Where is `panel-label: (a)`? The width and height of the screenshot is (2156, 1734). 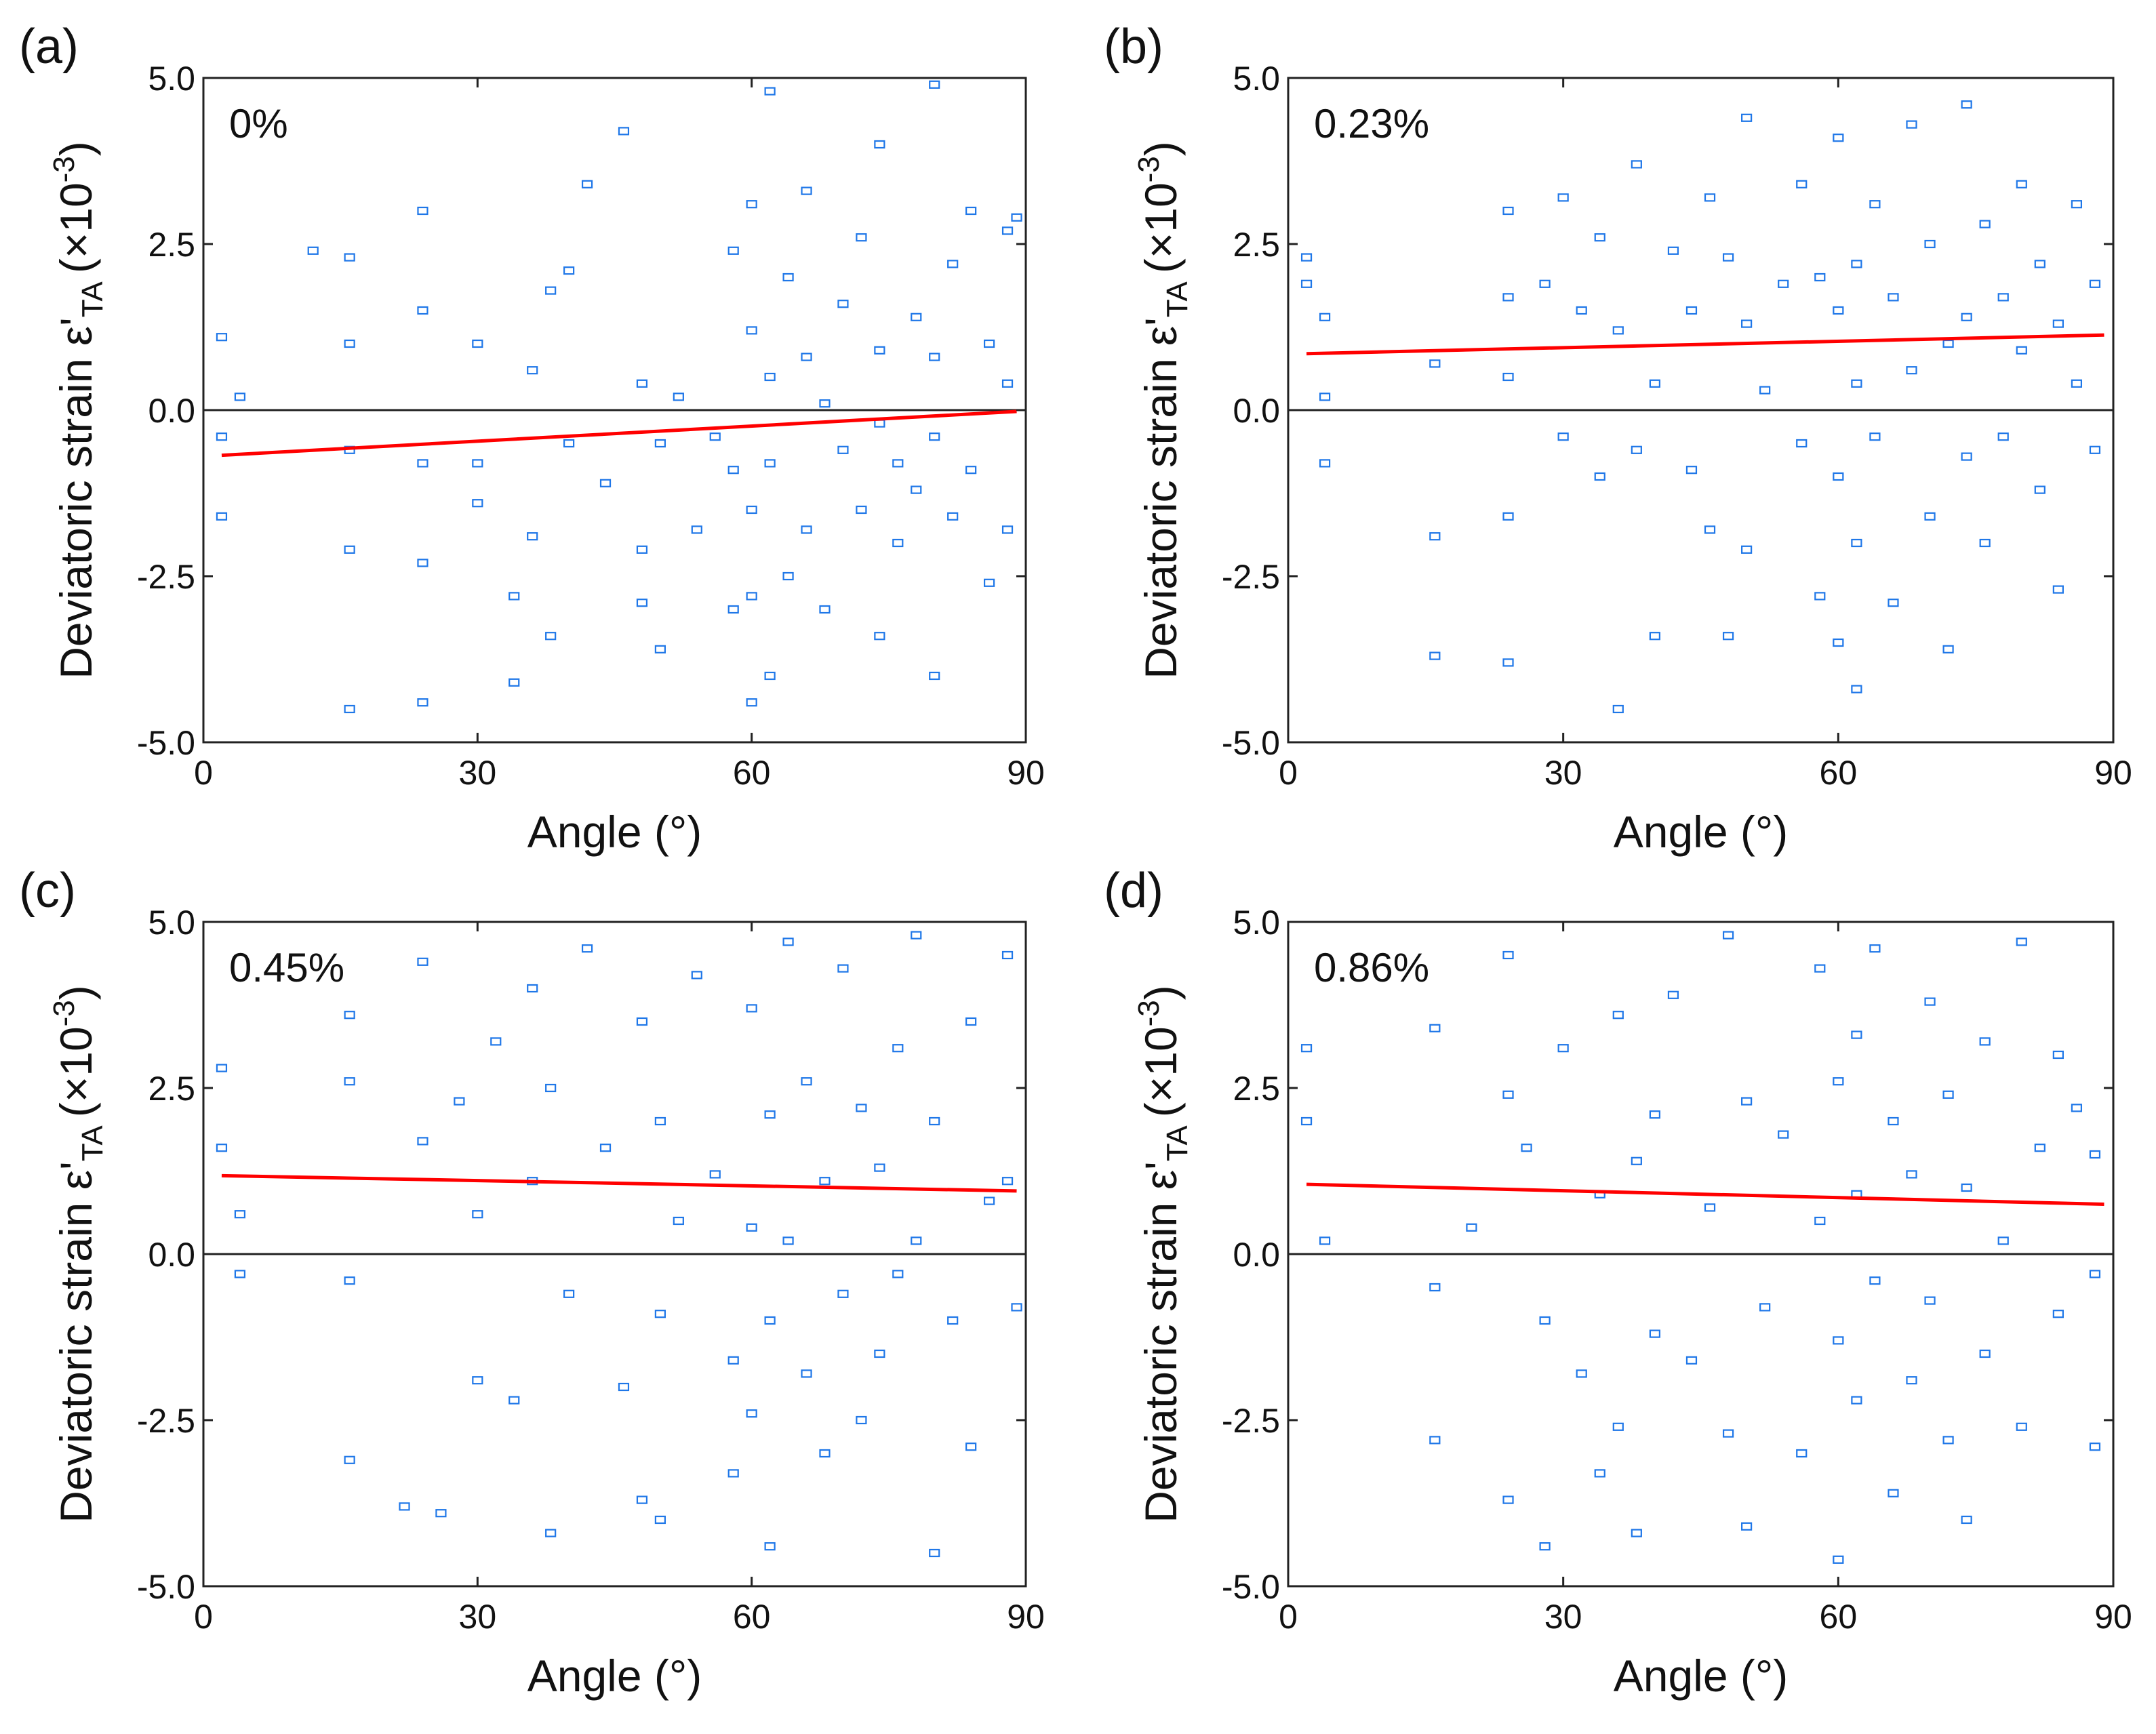
panel-label: (a) is located at coordinates (49, 47).